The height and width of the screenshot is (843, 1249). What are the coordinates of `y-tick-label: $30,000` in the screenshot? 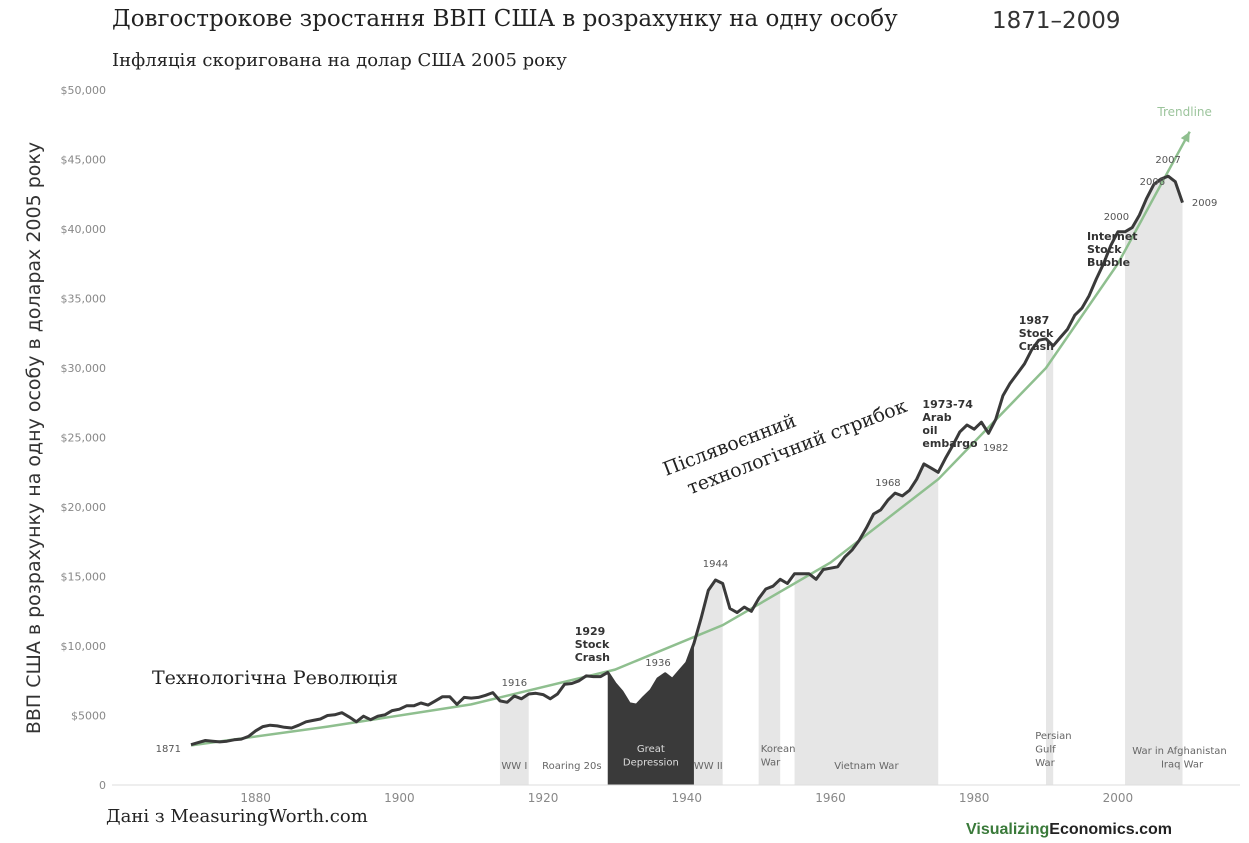 It's located at (84, 368).